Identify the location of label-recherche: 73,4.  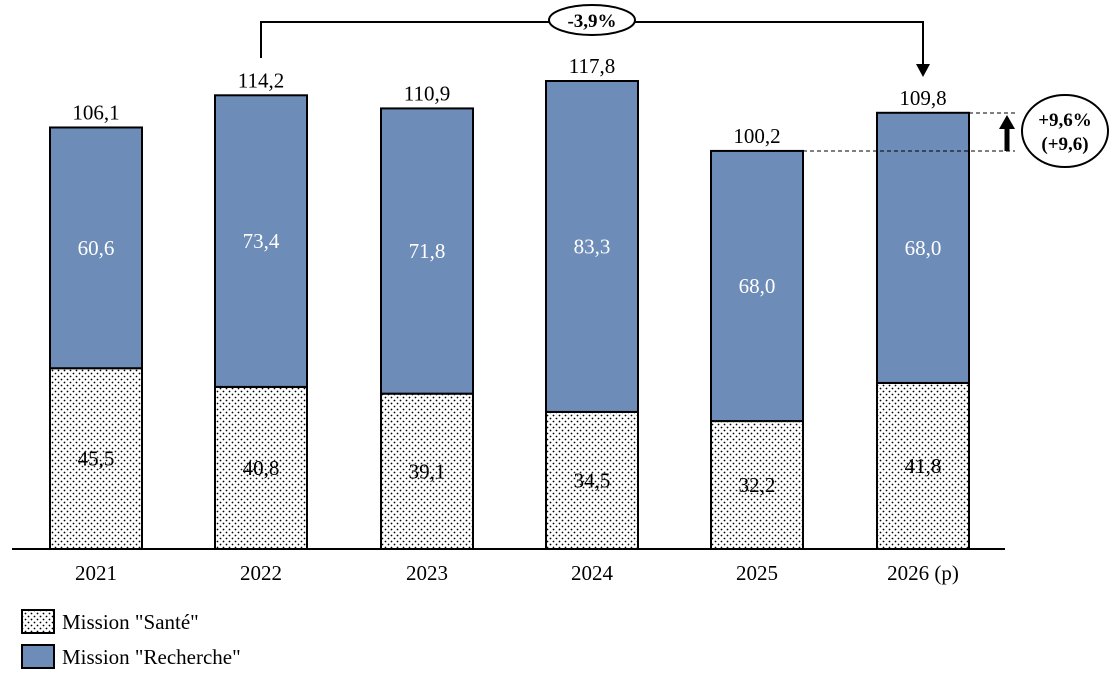
(261, 241).